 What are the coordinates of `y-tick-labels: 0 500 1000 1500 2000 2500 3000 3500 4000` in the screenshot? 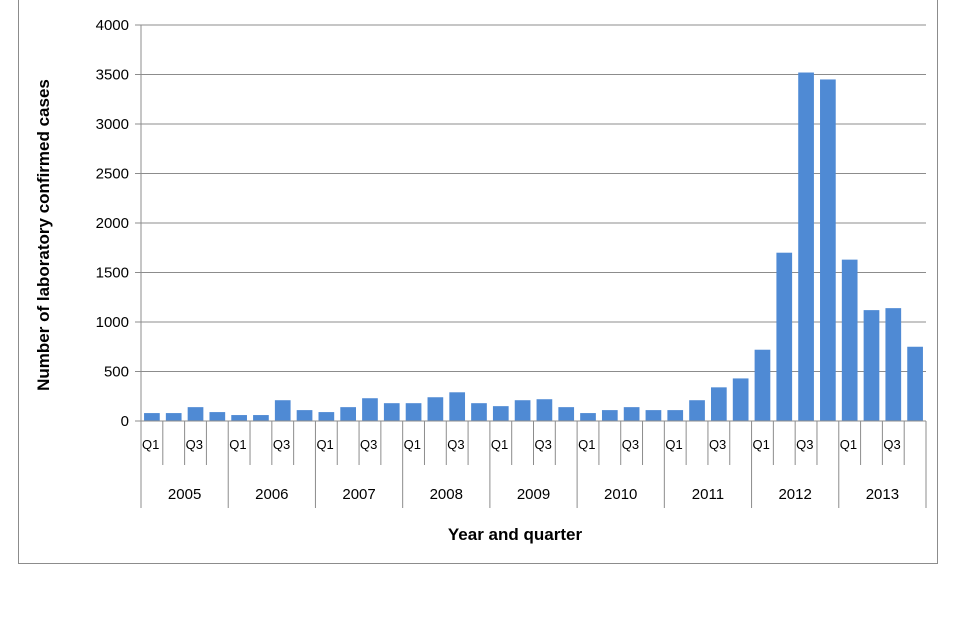 It's located at (112, 223).